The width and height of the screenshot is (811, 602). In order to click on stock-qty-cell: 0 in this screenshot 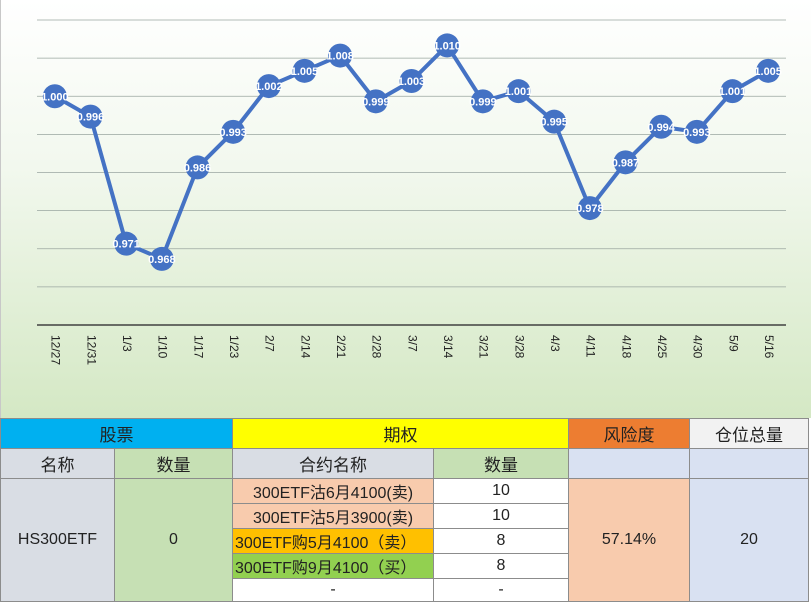, I will do `click(173, 540)`.